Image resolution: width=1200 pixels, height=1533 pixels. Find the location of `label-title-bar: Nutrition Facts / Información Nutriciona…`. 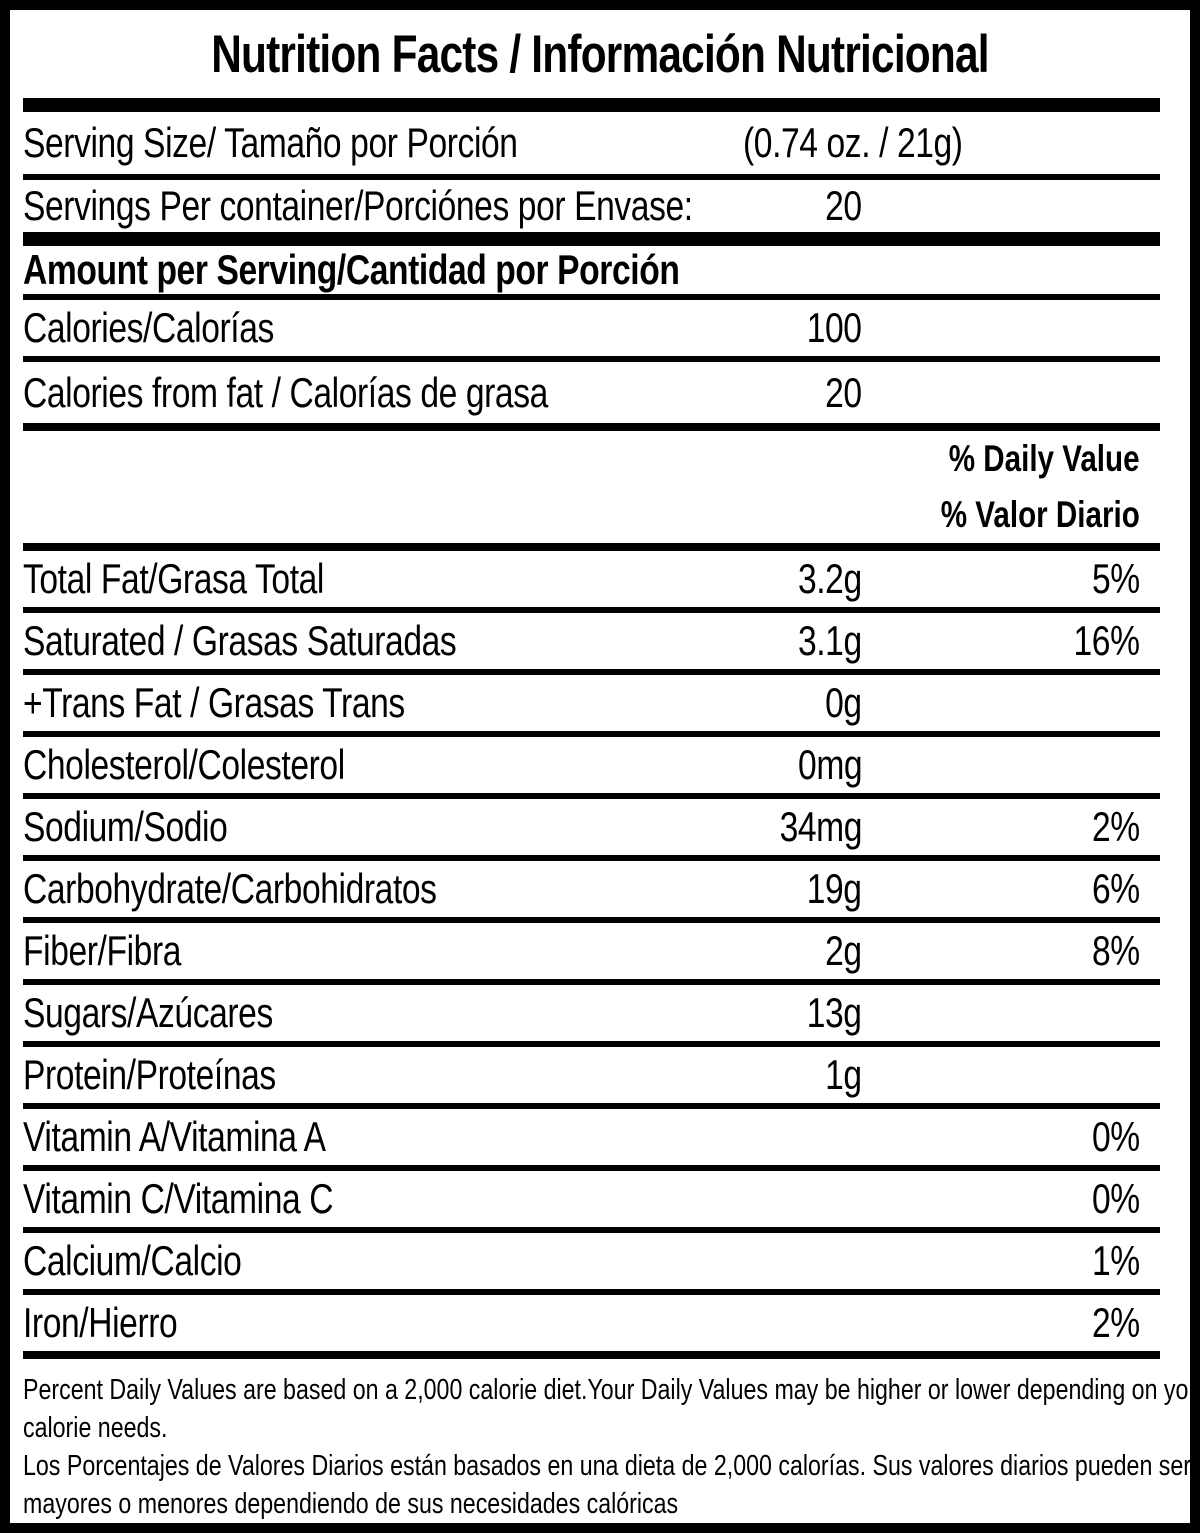

label-title-bar: Nutrition Facts / Información Nutriciona… is located at coordinates (600, 54).